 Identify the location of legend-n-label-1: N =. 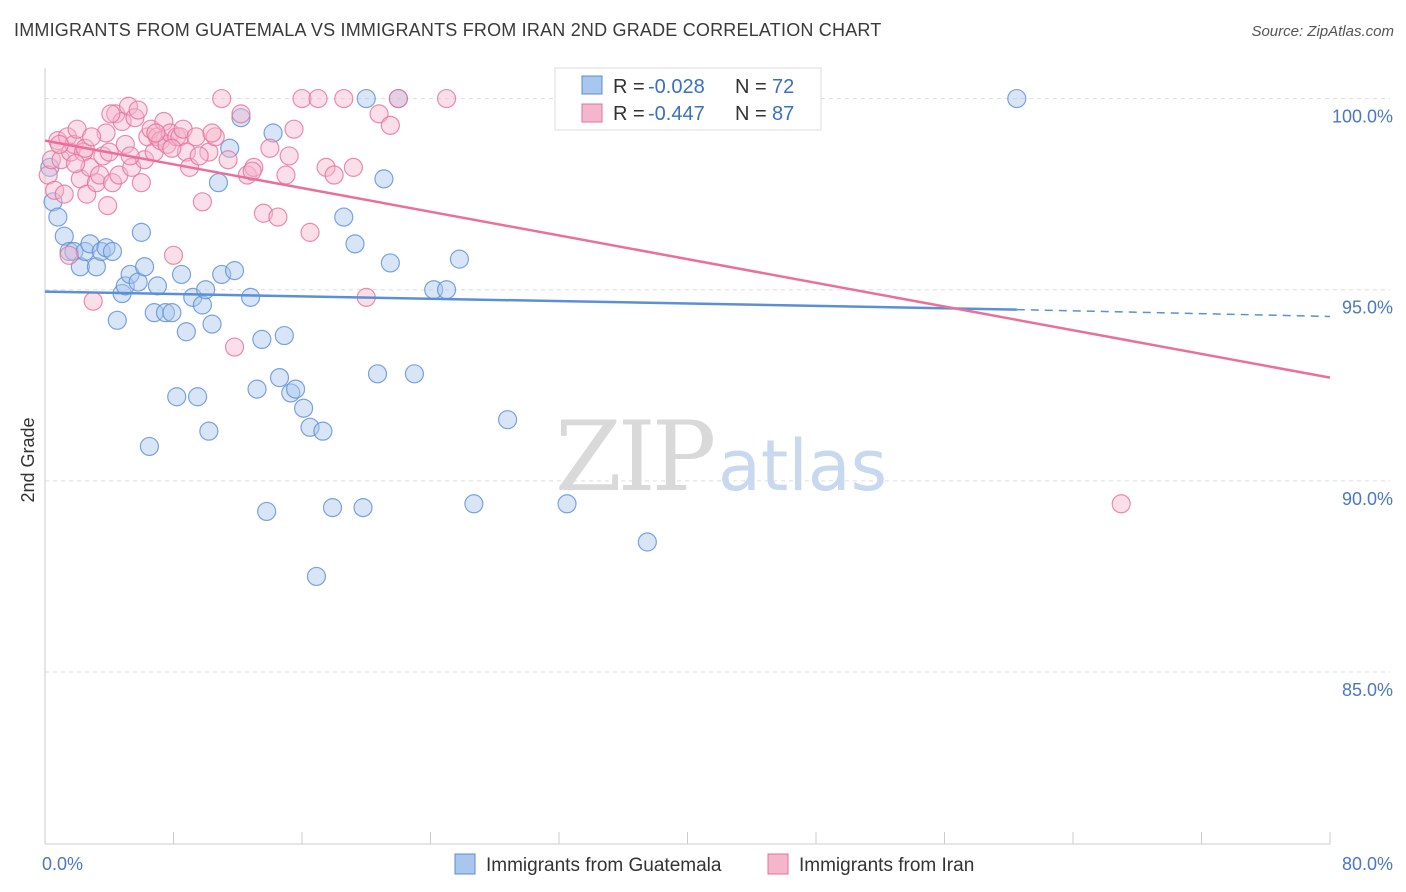
(751, 114).